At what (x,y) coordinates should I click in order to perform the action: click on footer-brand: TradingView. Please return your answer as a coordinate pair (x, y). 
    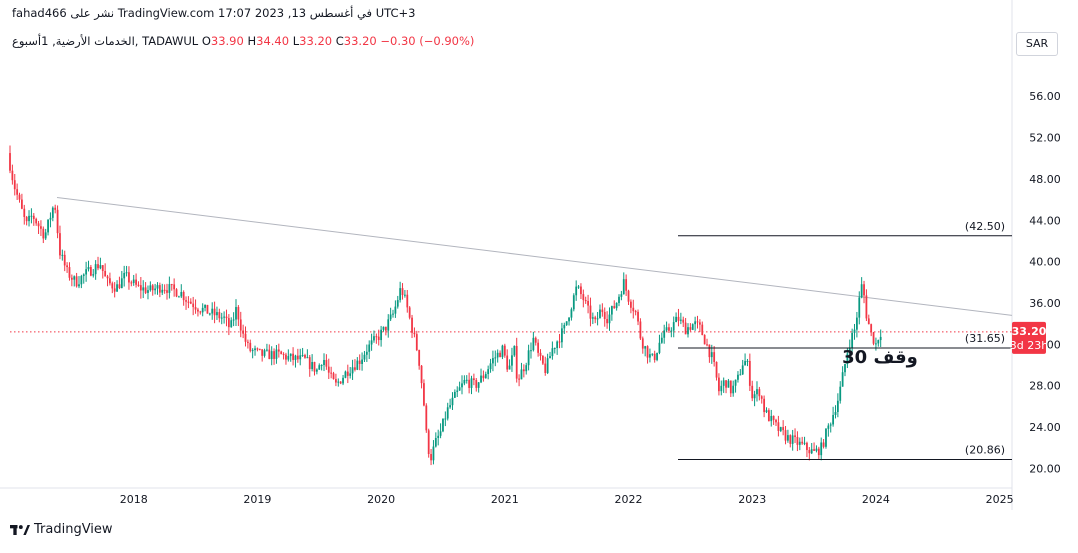
    Looking at the image, I should click on (61, 529).